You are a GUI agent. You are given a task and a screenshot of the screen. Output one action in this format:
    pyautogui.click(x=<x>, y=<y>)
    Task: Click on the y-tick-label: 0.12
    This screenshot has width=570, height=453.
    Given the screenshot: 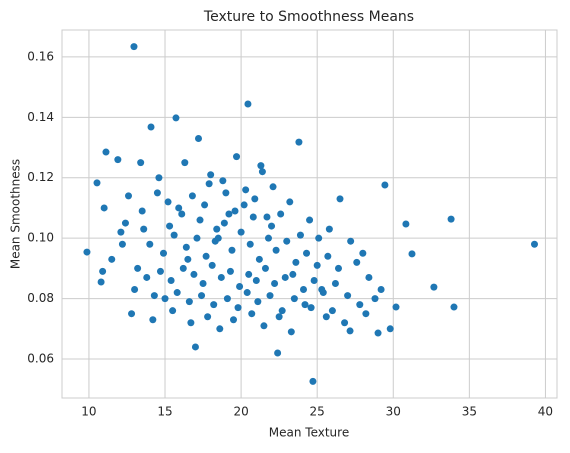 What is the action you would take?
    pyautogui.click(x=40, y=177)
    